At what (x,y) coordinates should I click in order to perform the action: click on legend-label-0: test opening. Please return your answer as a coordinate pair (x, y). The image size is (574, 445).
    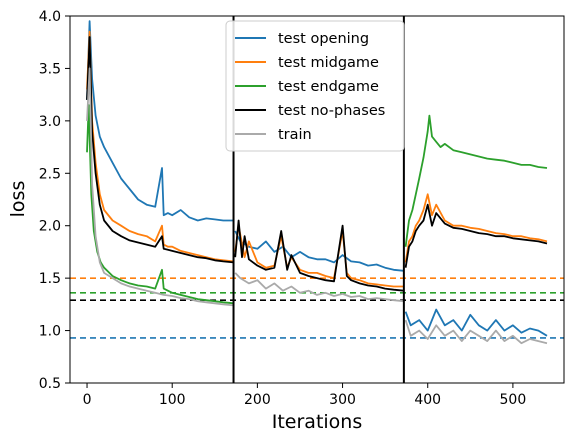
    Looking at the image, I should click on (323, 39).